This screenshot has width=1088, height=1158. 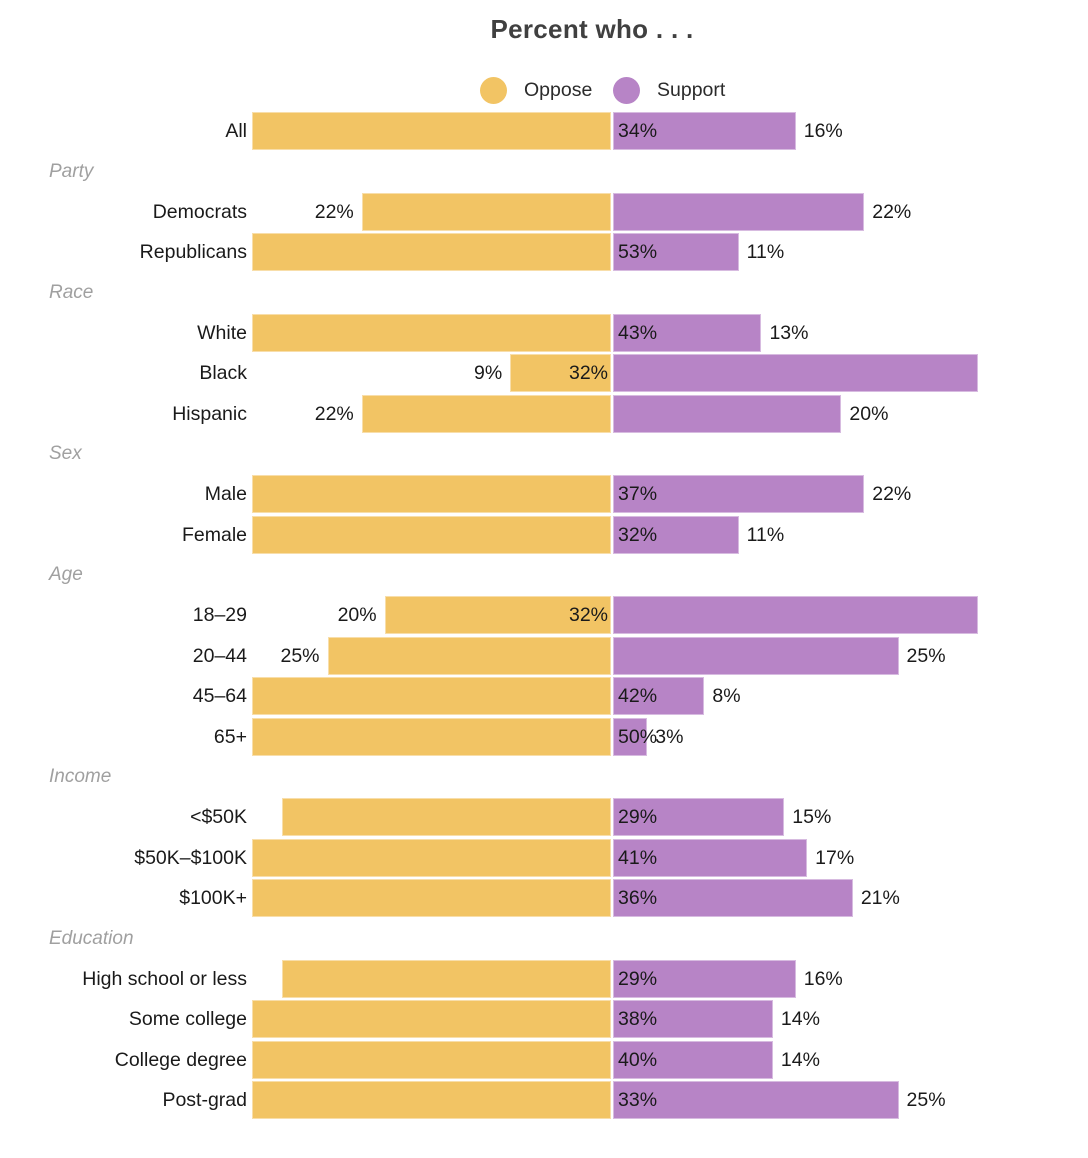 What do you see at coordinates (789, 332) in the screenshot?
I see `support-value-label: 13%` at bounding box center [789, 332].